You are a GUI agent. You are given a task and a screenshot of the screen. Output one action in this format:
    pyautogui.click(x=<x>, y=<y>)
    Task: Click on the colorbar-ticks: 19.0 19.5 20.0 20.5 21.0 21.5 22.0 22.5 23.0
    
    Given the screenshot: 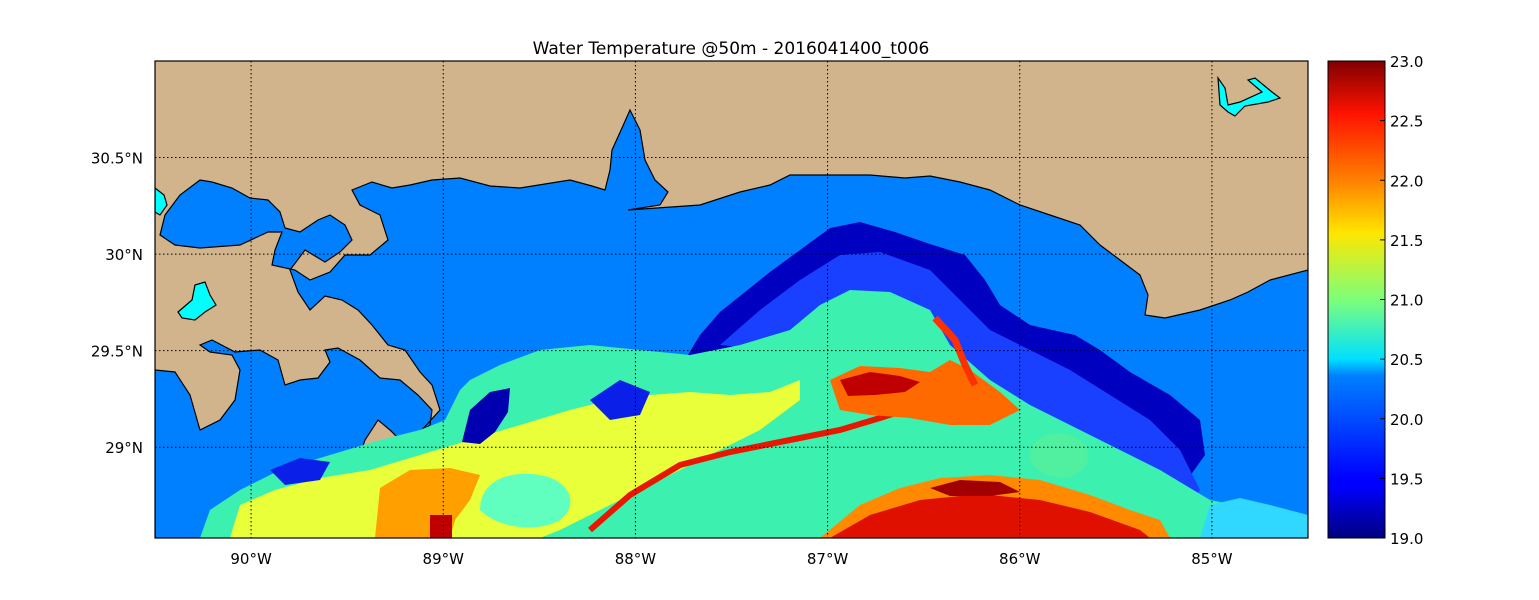 What is the action you would take?
    pyautogui.click(x=1401, y=300)
    